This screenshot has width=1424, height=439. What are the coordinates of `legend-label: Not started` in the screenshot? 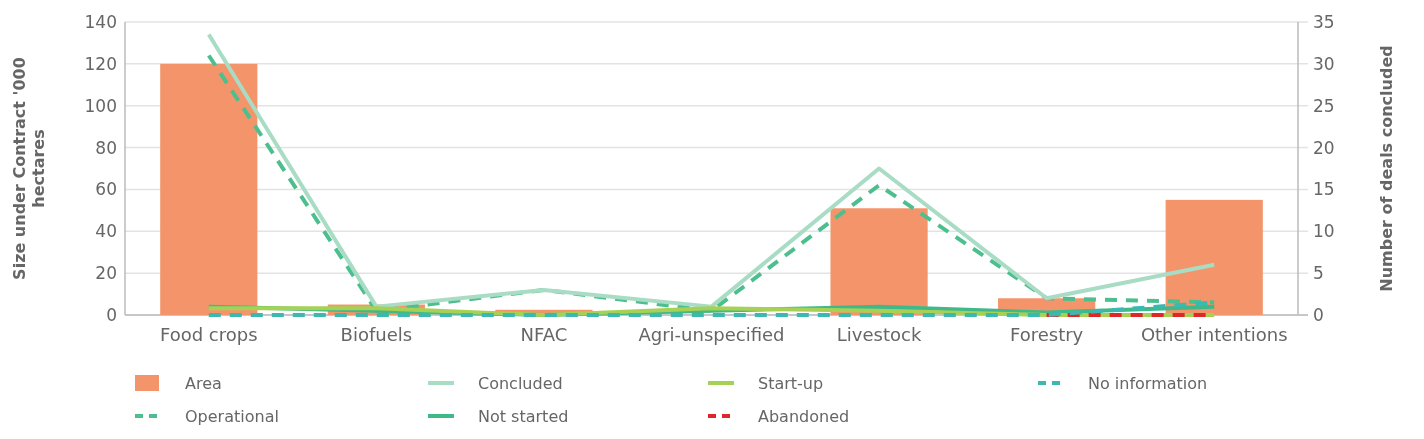 It's located at (523, 416).